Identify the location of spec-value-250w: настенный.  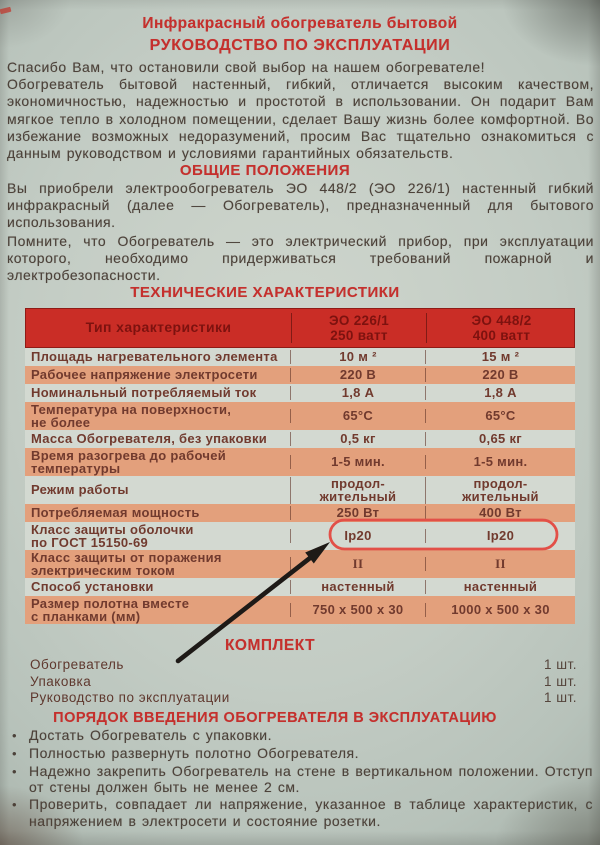
(357, 587).